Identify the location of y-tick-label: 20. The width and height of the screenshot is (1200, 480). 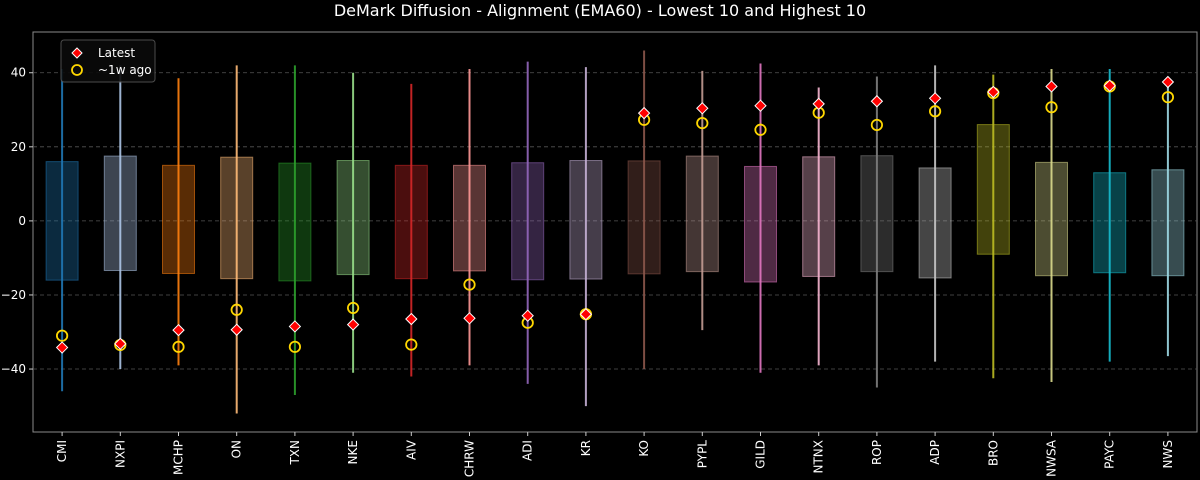
(18, 147).